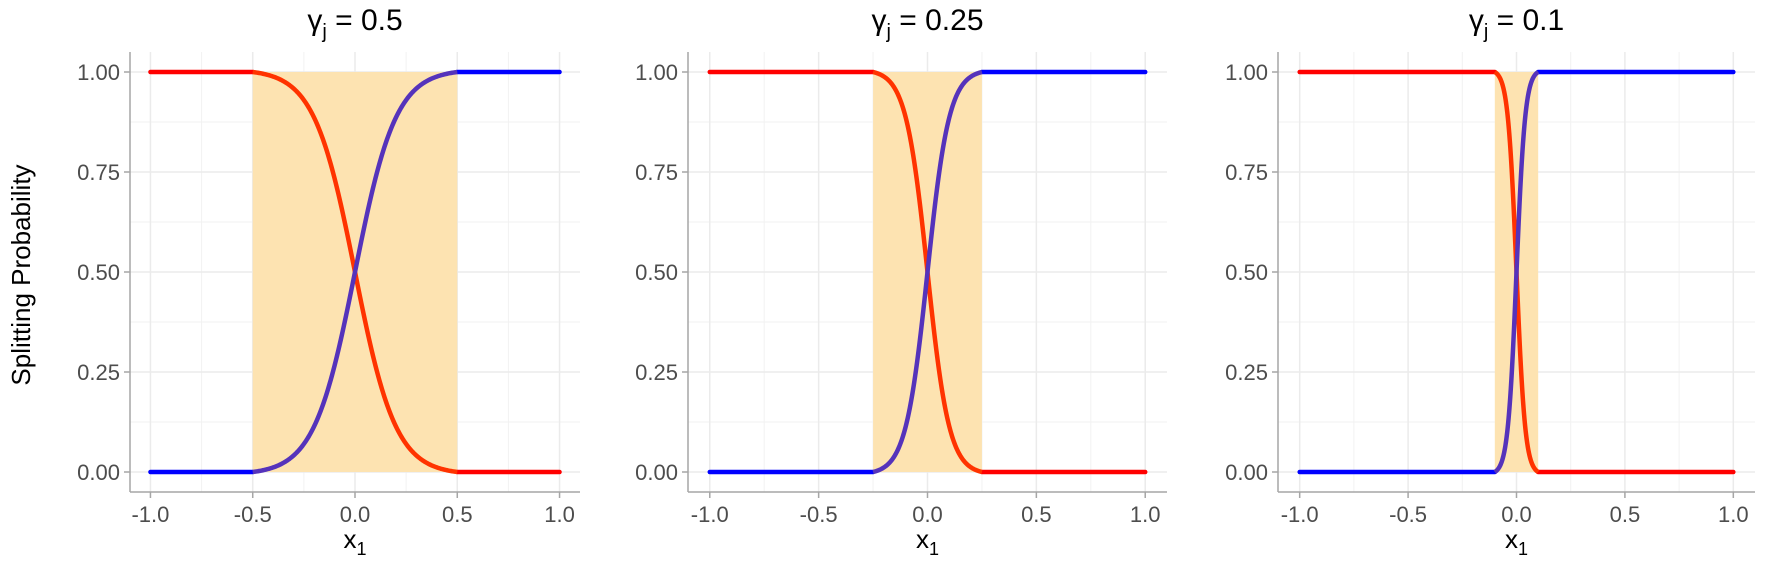  I want to click on panel-title: γj = 0.1, so click(1516, 23).